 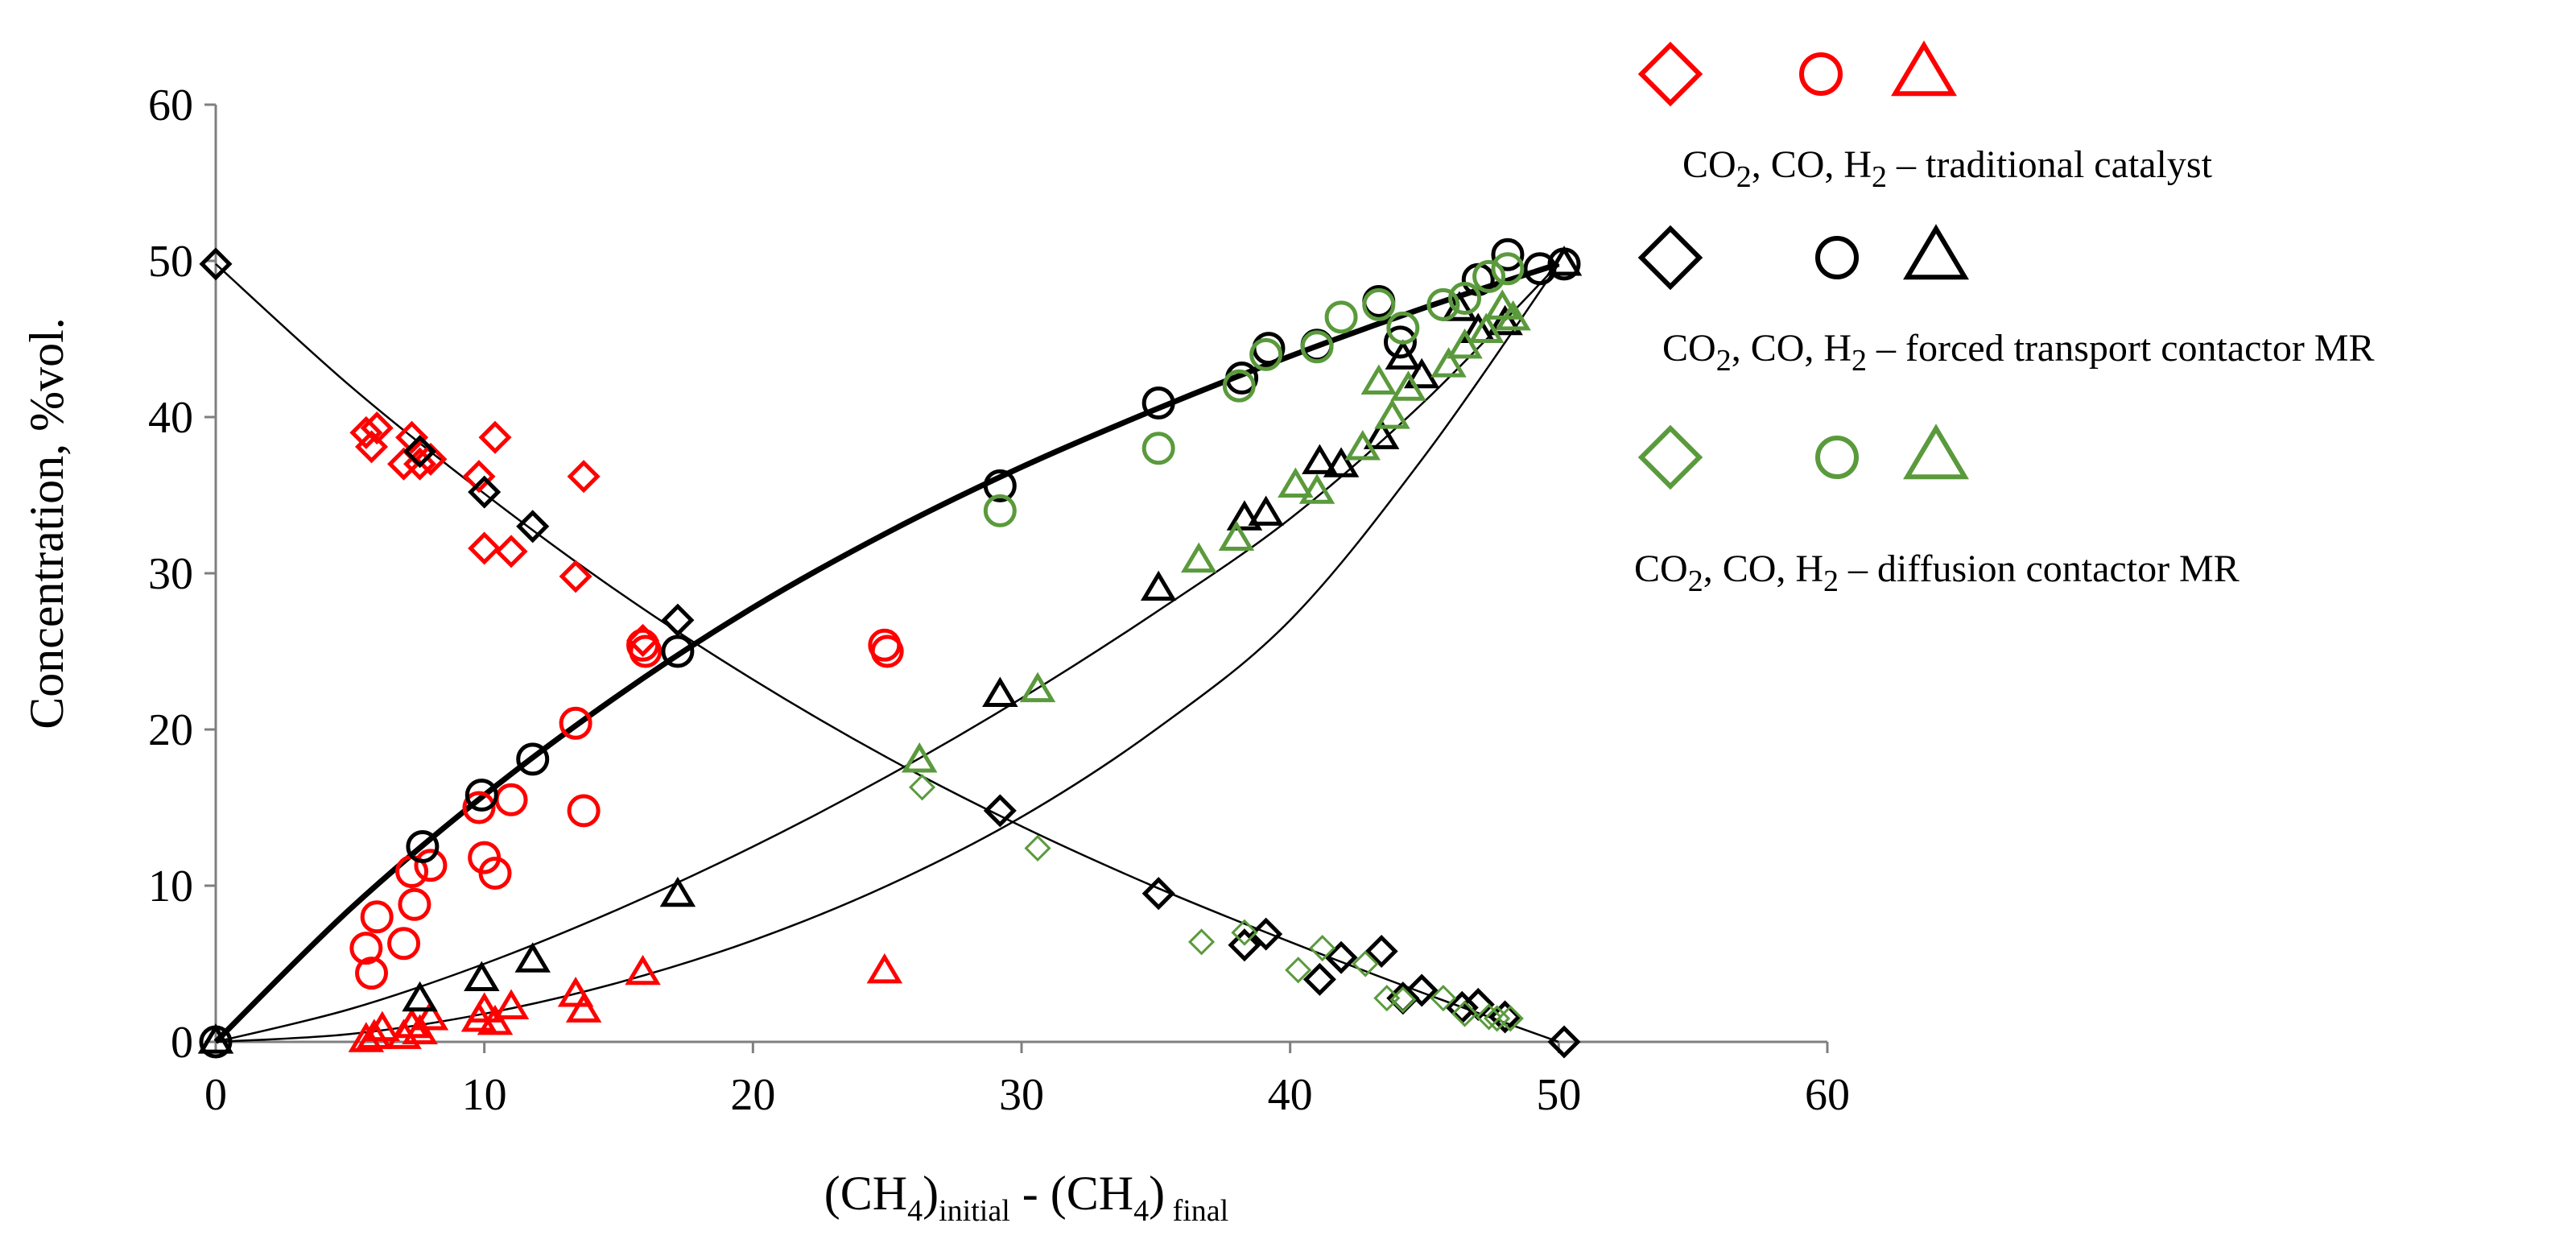 I want to click on x-tick-label: 40, so click(x=1290, y=1095).